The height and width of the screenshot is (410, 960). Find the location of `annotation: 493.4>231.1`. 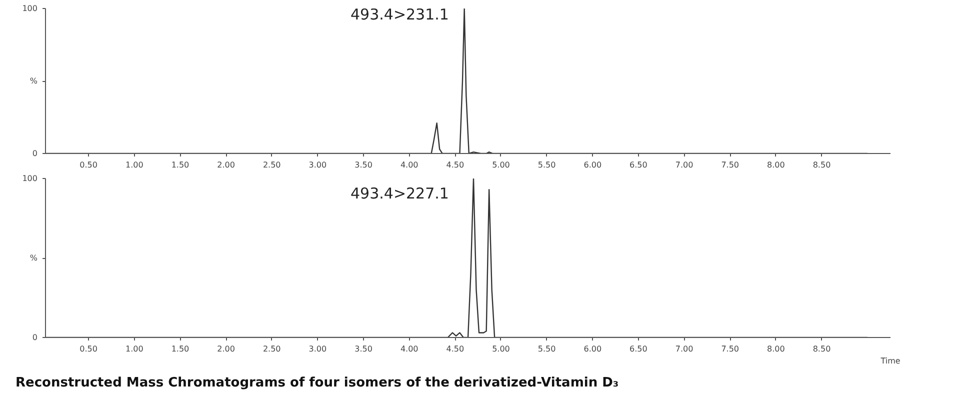

annotation: 493.4>231.1 is located at coordinates (399, 15).